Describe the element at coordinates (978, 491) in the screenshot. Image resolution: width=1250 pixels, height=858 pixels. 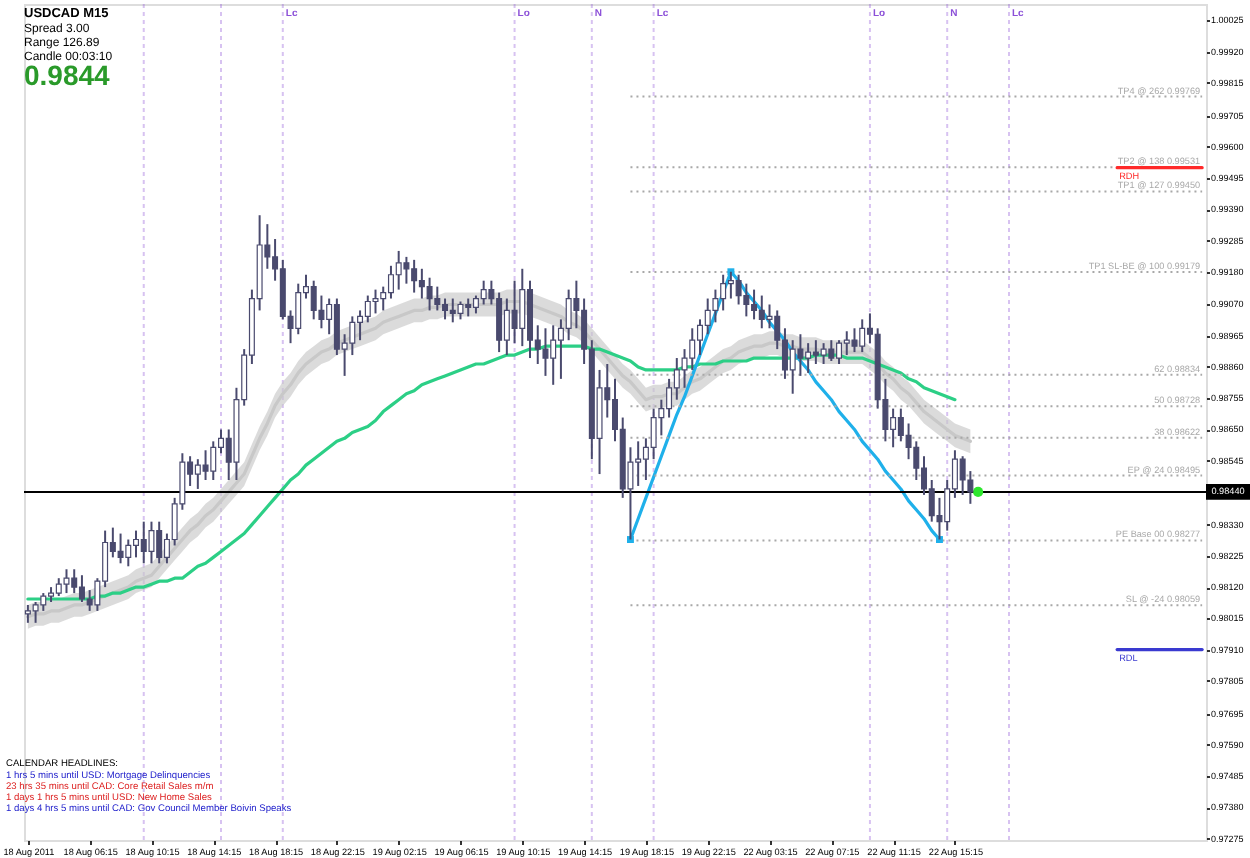
I see `point` at that location.